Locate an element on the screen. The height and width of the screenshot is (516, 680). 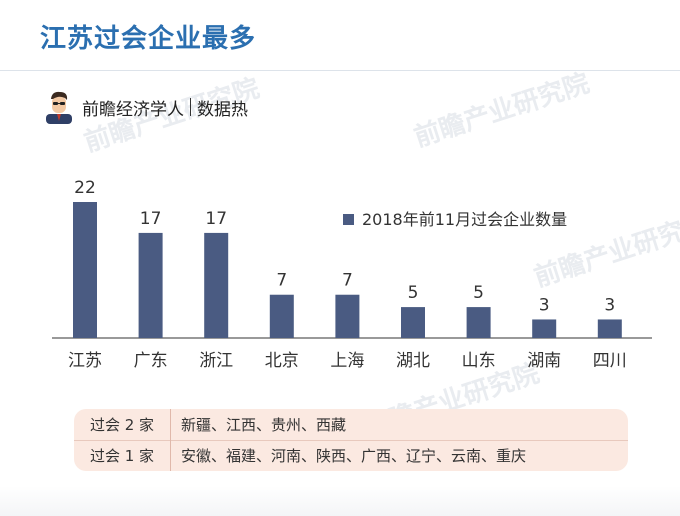
category-label: 山东 is located at coordinates (479, 361).